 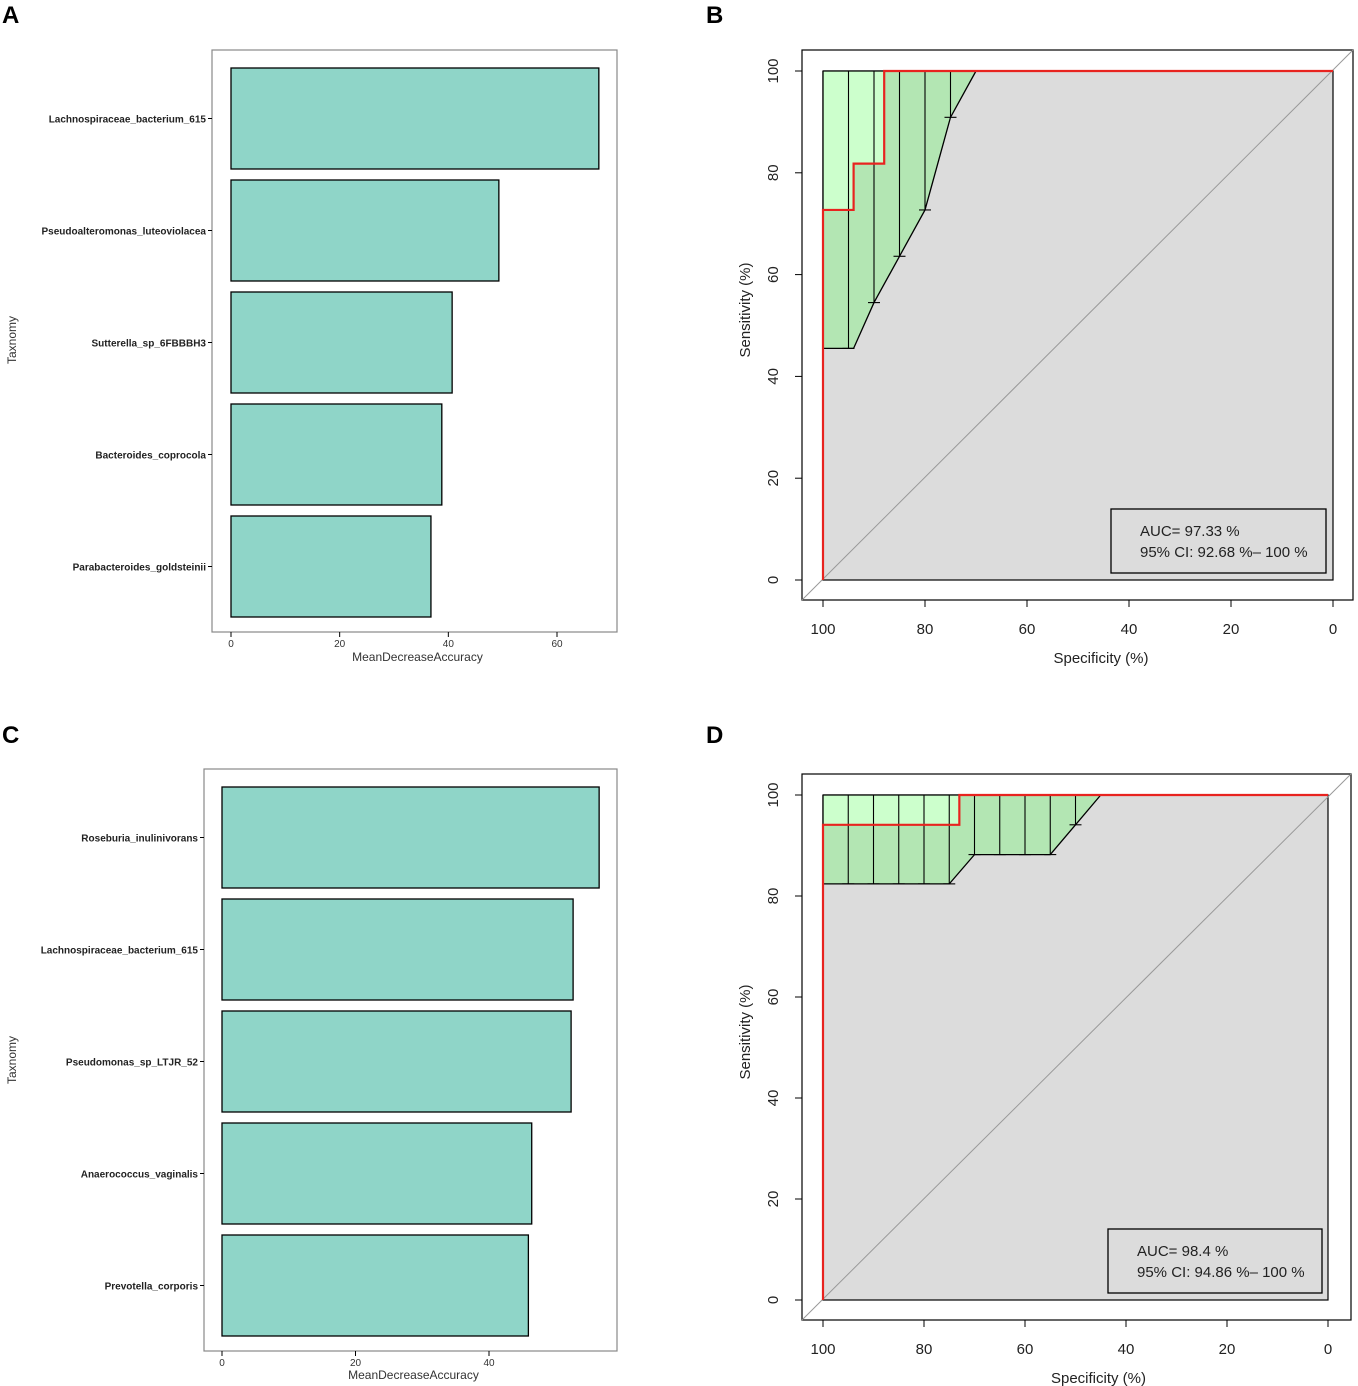 What do you see at coordinates (715, 735) in the screenshot?
I see `panel-label-d: D` at bounding box center [715, 735].